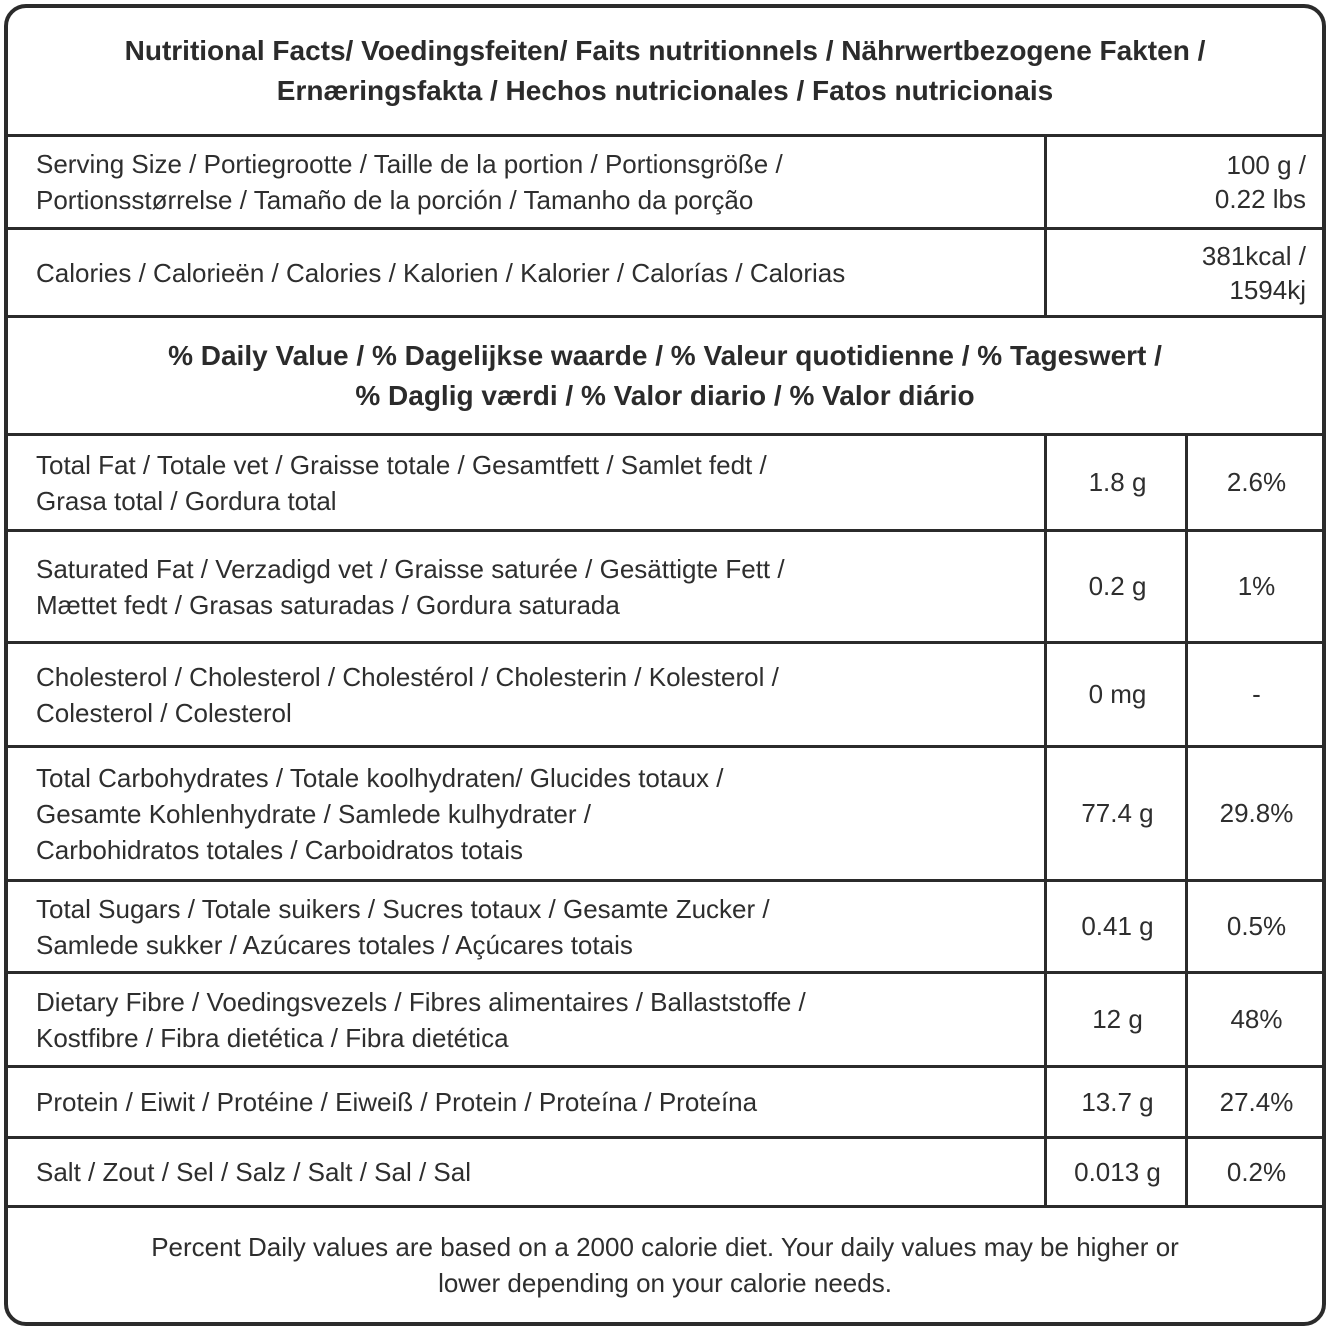 This screenshot has width=1330, height=1330. What do you see at coordinates (1116, 1172) in the screenshot?
I see `nutrient-amount: 0.013 g` at bounding box center [1116, 1172].